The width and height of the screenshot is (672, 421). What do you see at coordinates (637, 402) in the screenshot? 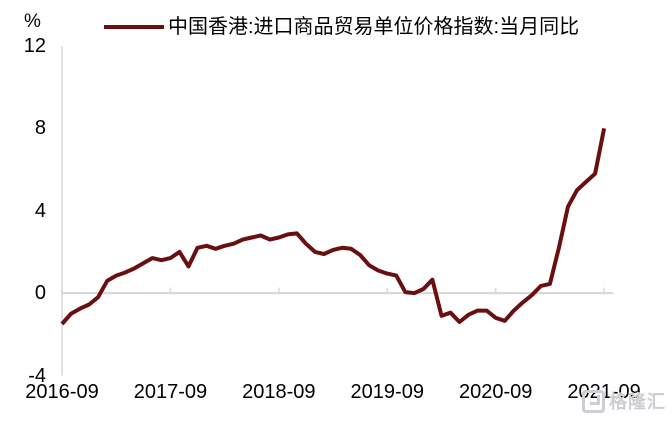
I see `watermark-text: 格隆汇` at bounding box center [637, 402].